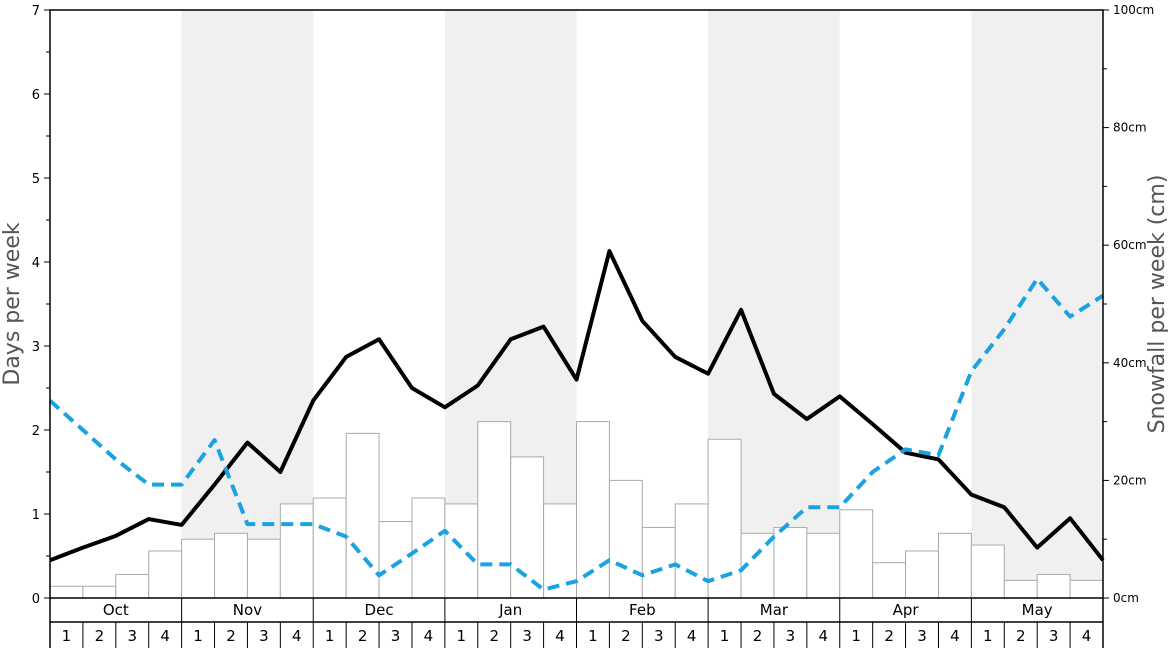 Image resolution: width=1168 pixels, height=648 pixels. What do you see at coordinates (1156, 304) in the screenshot?
I see `right-axis-title: Snowfall per week (cm)` at bounding box center [1156, 304].